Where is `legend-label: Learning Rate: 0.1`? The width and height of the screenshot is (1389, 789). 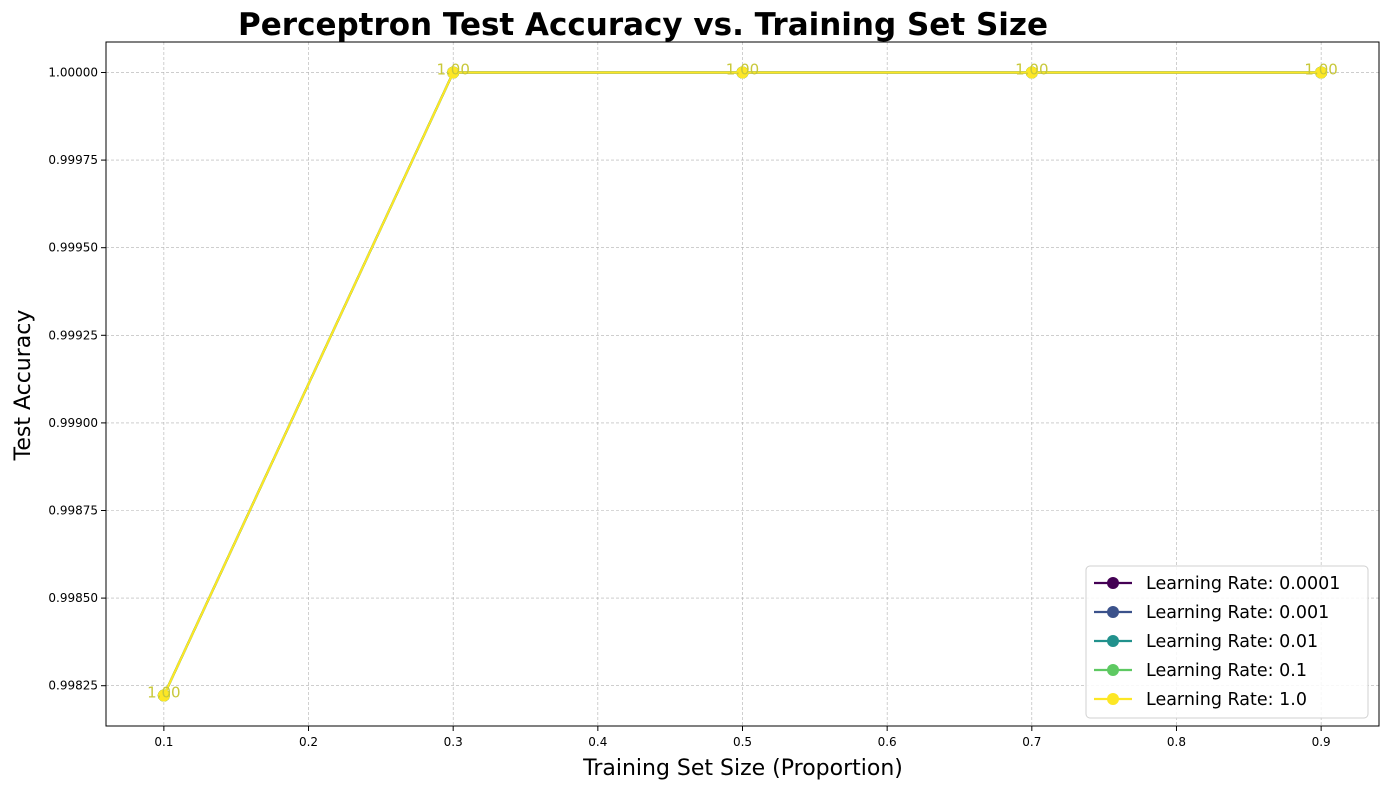 legend-label: Learning Rate: 0.1 is located at coordinates (1226, 671).